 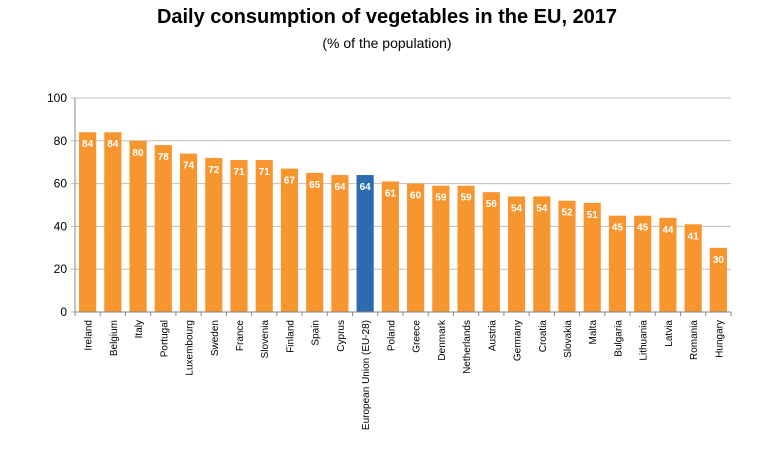 What do you see at coordinates (215, 338) in the screenshot?
I see `x-tick-label: Sweden` at bounding box center [215, 338].